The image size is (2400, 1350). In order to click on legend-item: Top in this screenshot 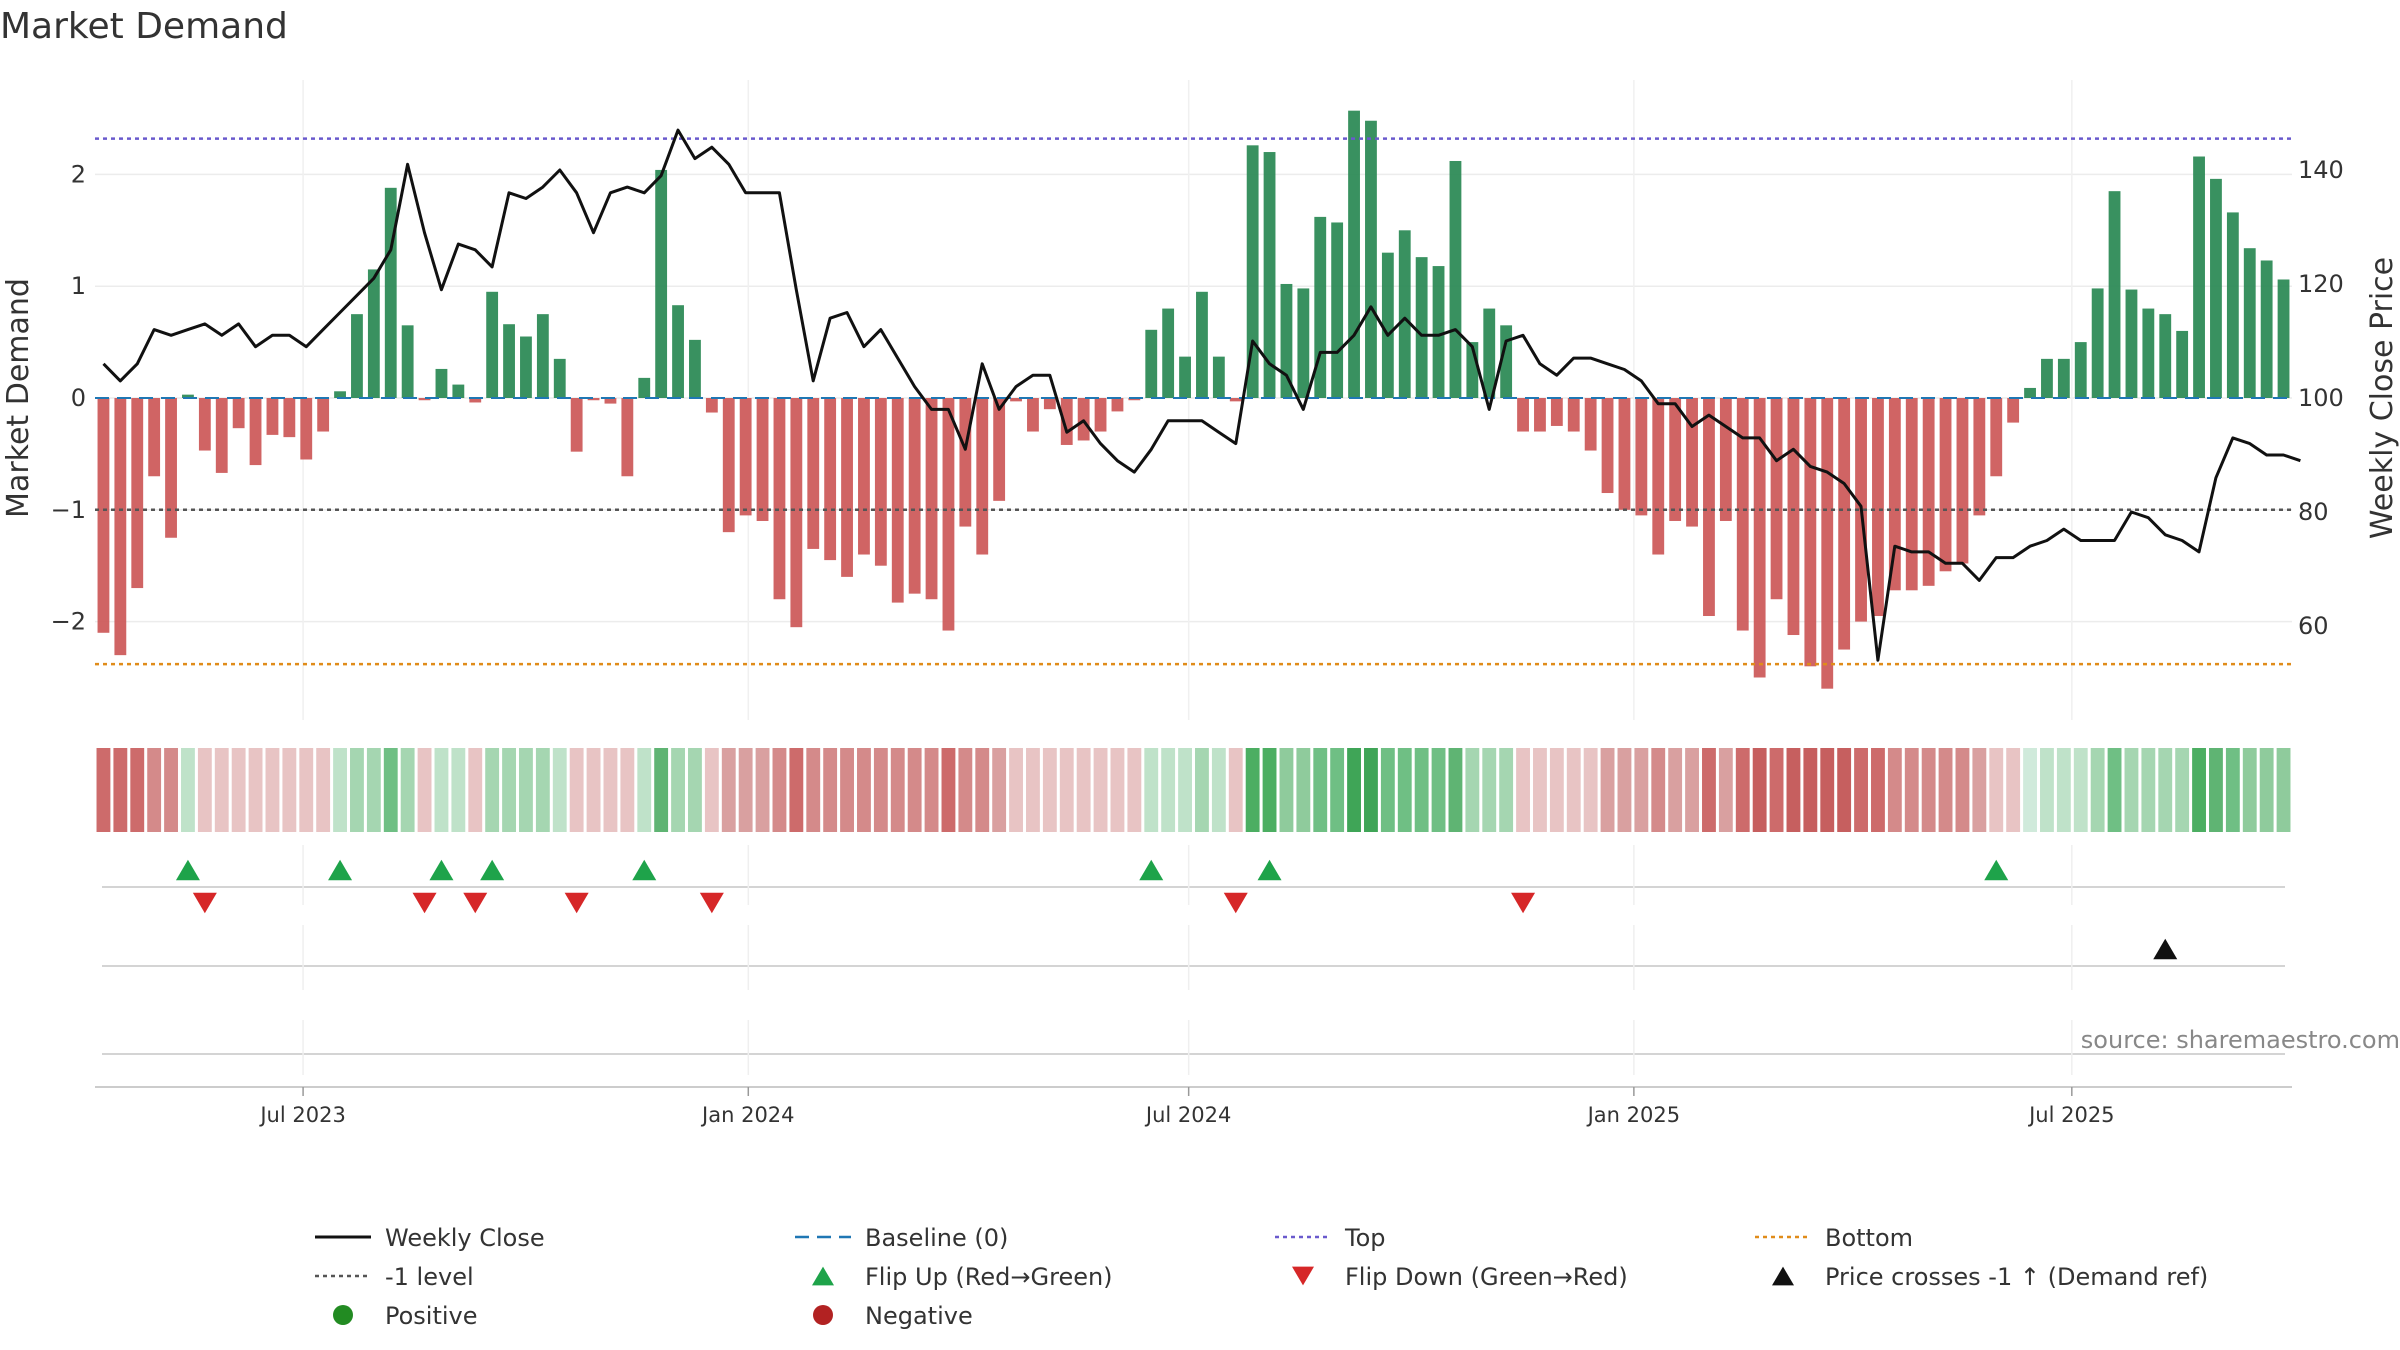, I will do `click(1330, 1238)`.